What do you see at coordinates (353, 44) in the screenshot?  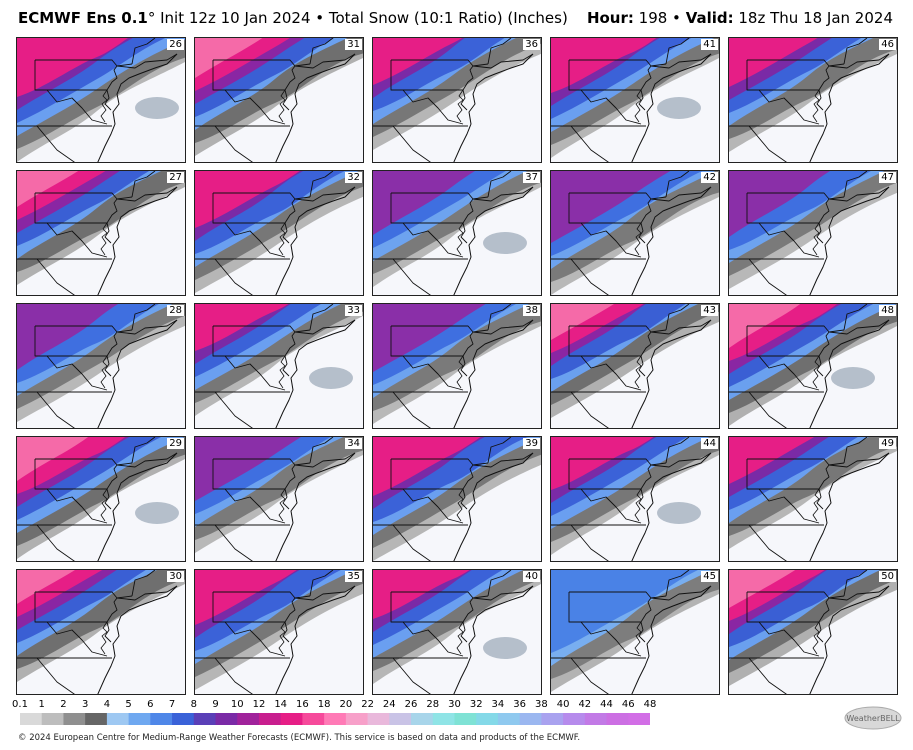 I see `member-number: 31` at bounding box center [353, 44].